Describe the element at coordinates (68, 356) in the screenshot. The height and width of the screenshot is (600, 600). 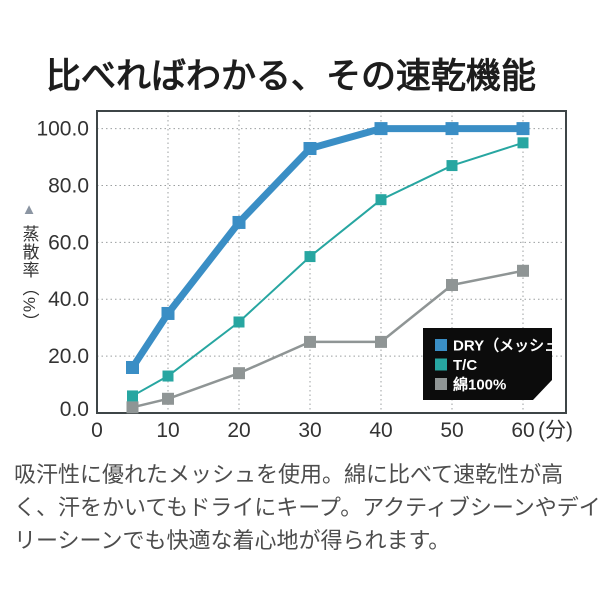
I see `y-tick-label: 20.0` at that location.